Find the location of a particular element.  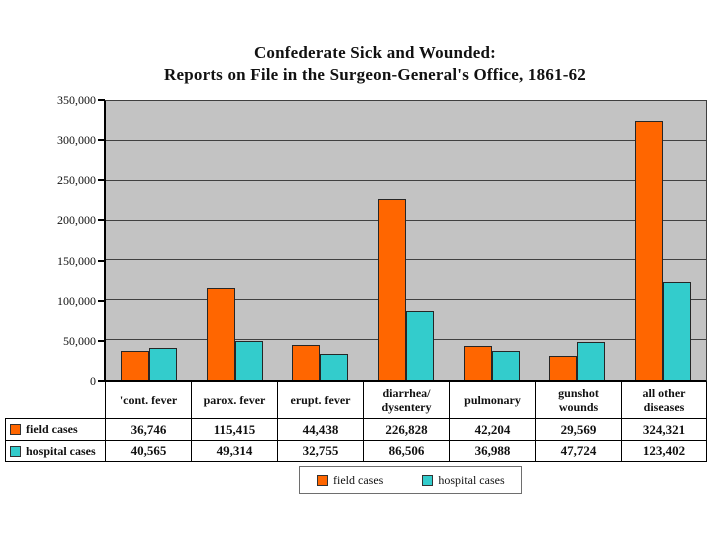

y-tick-label-0: 0 is located at coordinates (93, 381).